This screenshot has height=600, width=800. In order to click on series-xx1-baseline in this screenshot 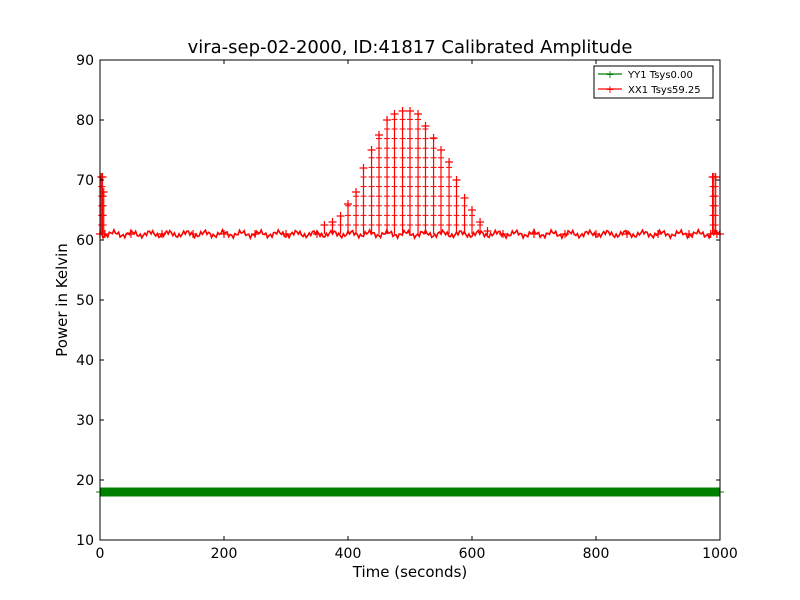, I will do `click(410, 234)`.